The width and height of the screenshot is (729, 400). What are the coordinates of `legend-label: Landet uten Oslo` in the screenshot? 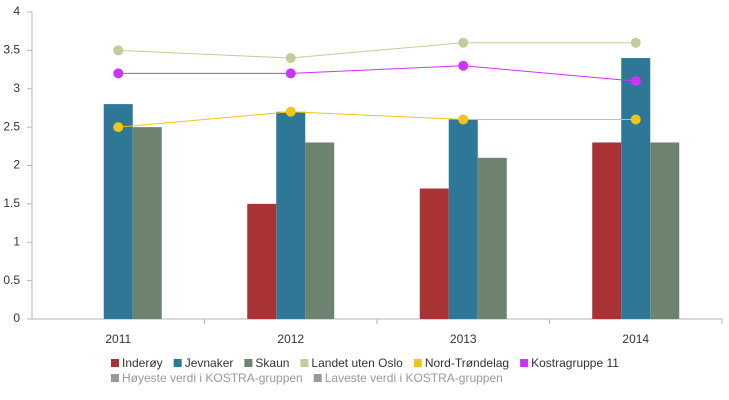 It's located at (357, 363).